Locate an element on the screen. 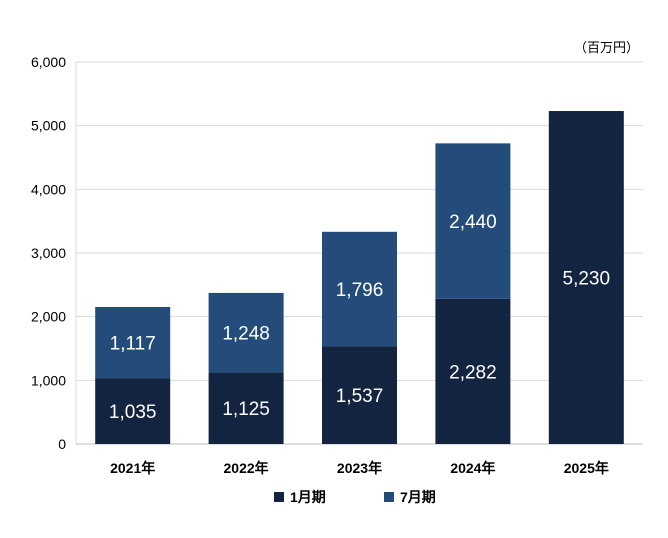  data-label: 2,282 is located at coordinates (473, 372).